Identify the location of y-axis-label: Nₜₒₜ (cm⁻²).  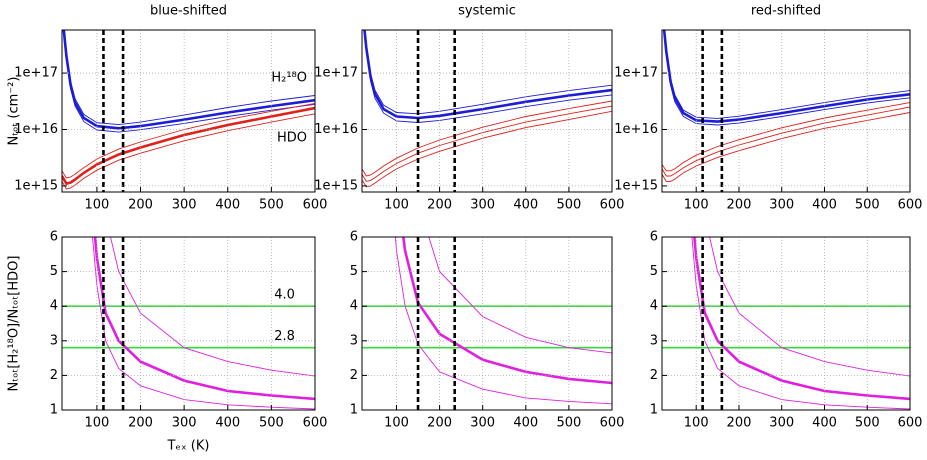
(14, 111).